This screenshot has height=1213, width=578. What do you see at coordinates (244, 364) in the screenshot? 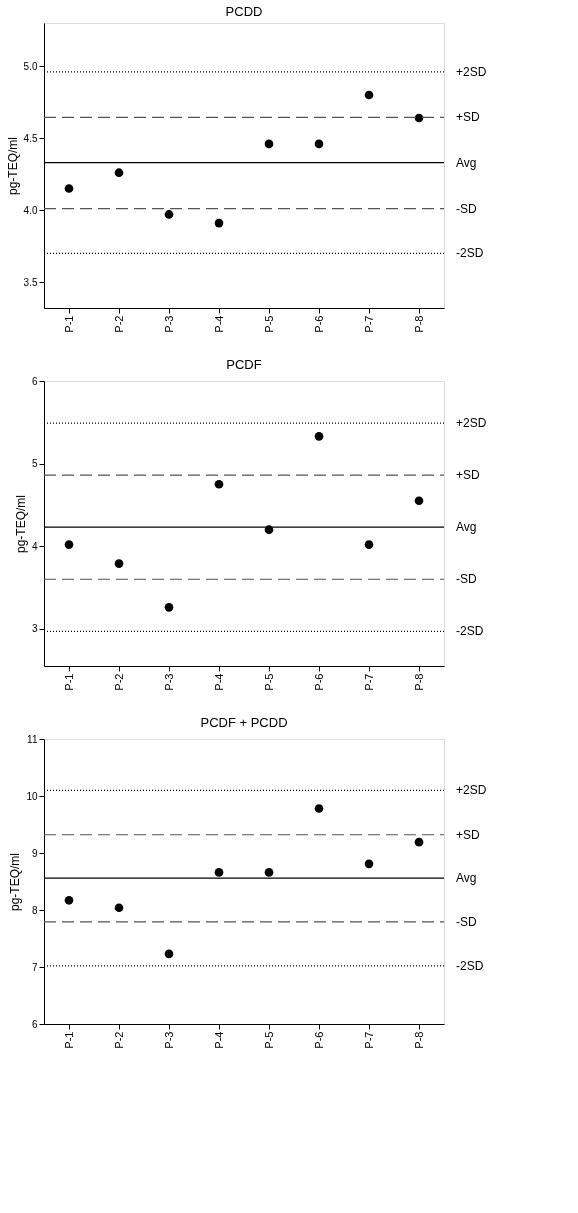
I see `chart-title: PCDF` at bounding box center [244, 364].